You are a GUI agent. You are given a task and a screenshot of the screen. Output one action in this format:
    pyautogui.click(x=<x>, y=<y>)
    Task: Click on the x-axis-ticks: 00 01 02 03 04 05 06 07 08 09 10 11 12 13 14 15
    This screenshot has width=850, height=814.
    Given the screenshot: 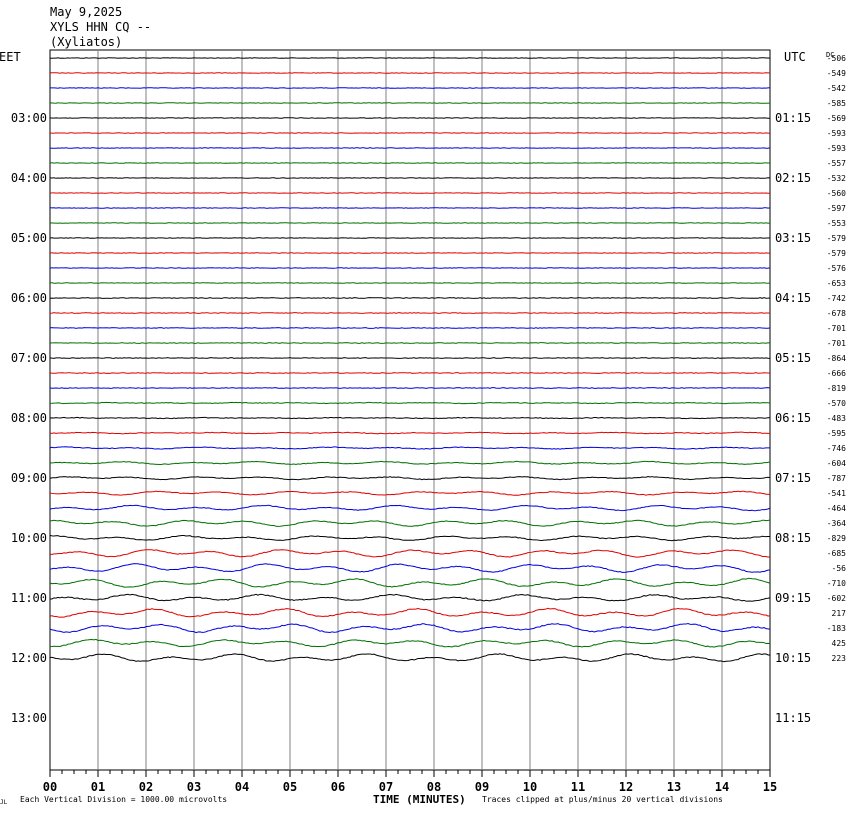 What is the action you would take?
    pyautogui.click(x=410, y=782)
    